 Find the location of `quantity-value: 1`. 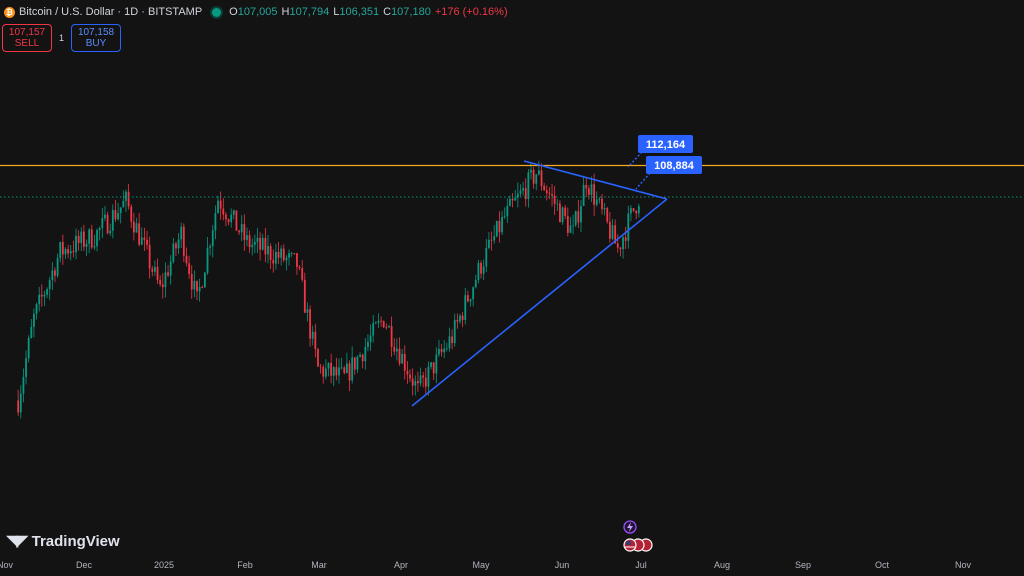

quantity-value: 1 is located at coordinates (62, 38).